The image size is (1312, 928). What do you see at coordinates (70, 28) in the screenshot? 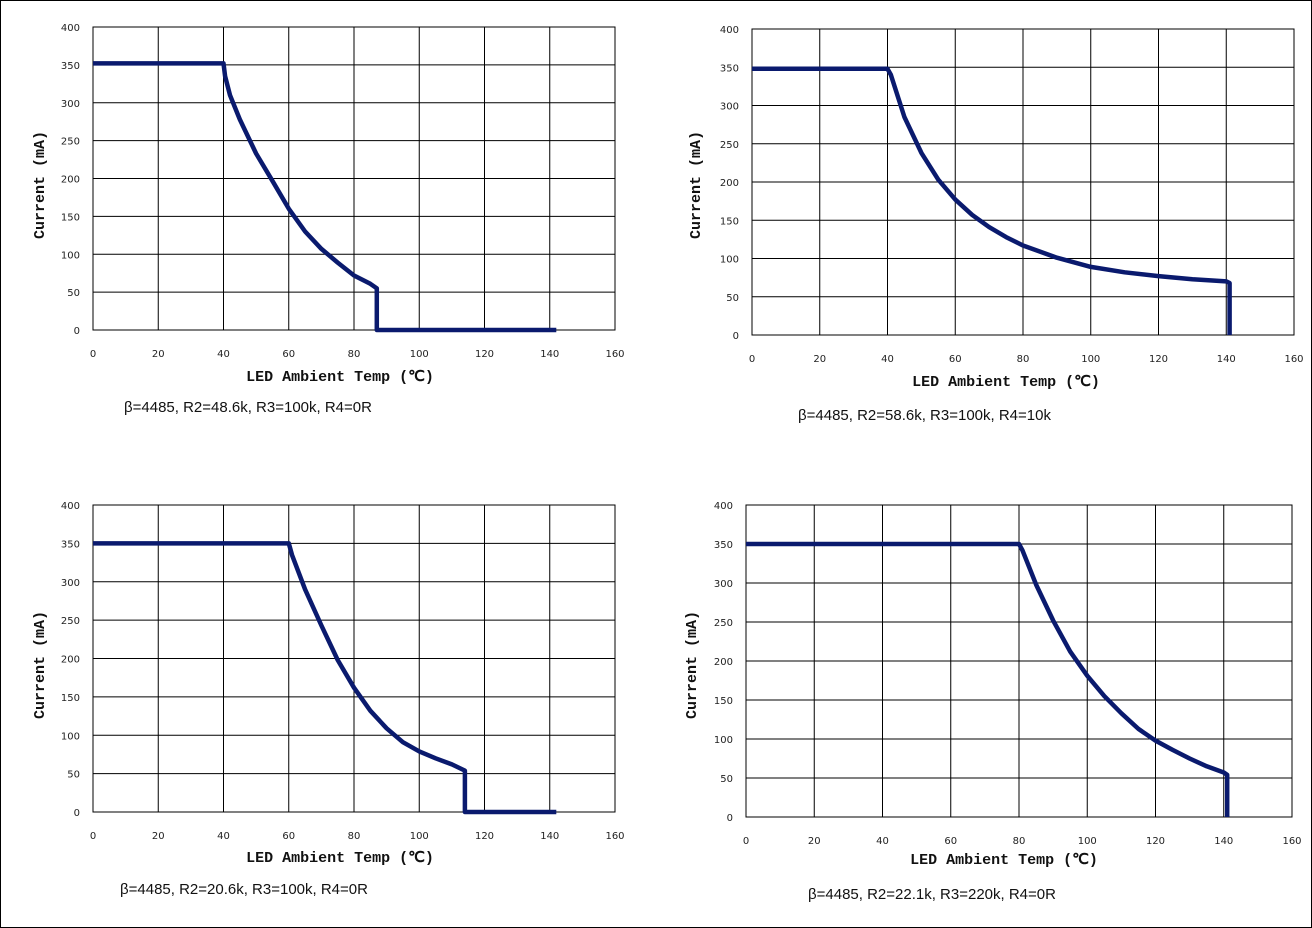
I see `chart-1-y-tick-label: 400` at bounding box center [70, 28].